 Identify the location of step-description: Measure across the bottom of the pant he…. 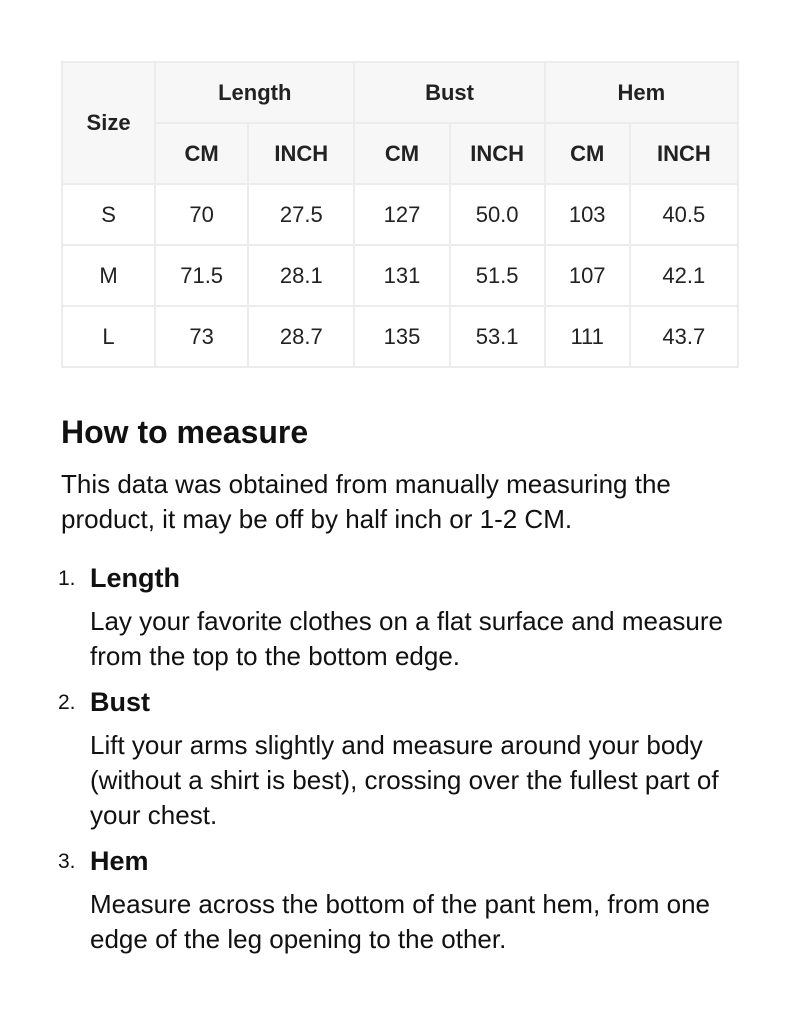
(400, 921).